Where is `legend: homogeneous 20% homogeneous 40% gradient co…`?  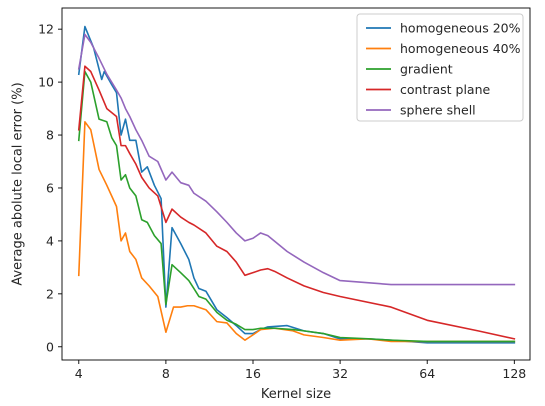
legend: homogeneous 20% homogeneous 40% gradient co… is located at coordinates (440, 67).